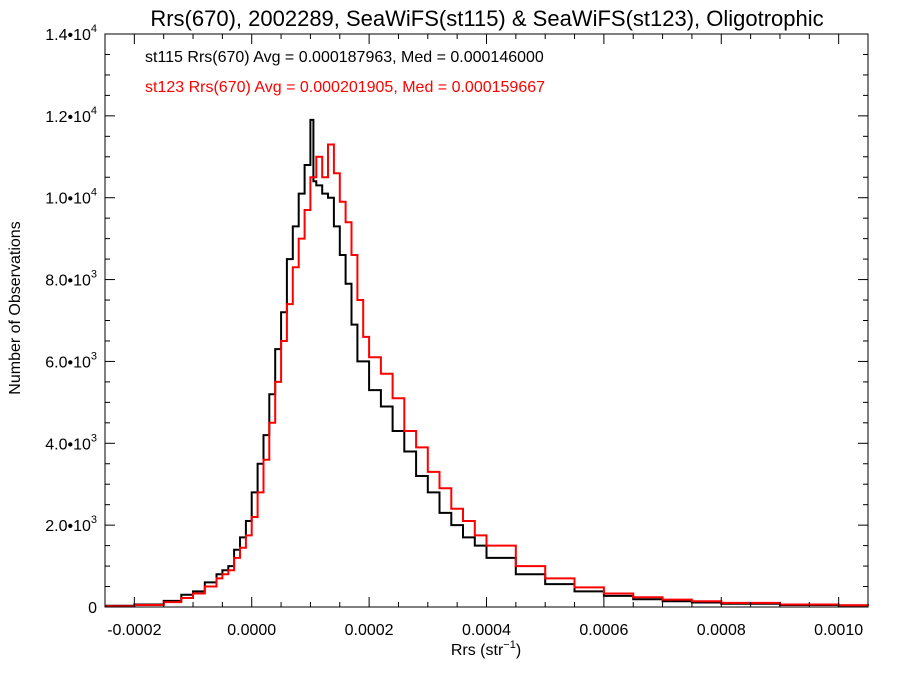 The height and width of the screenshot is (675, 900). I want to click on x-axis-label-main: Rrs (str, so click(477, 650).